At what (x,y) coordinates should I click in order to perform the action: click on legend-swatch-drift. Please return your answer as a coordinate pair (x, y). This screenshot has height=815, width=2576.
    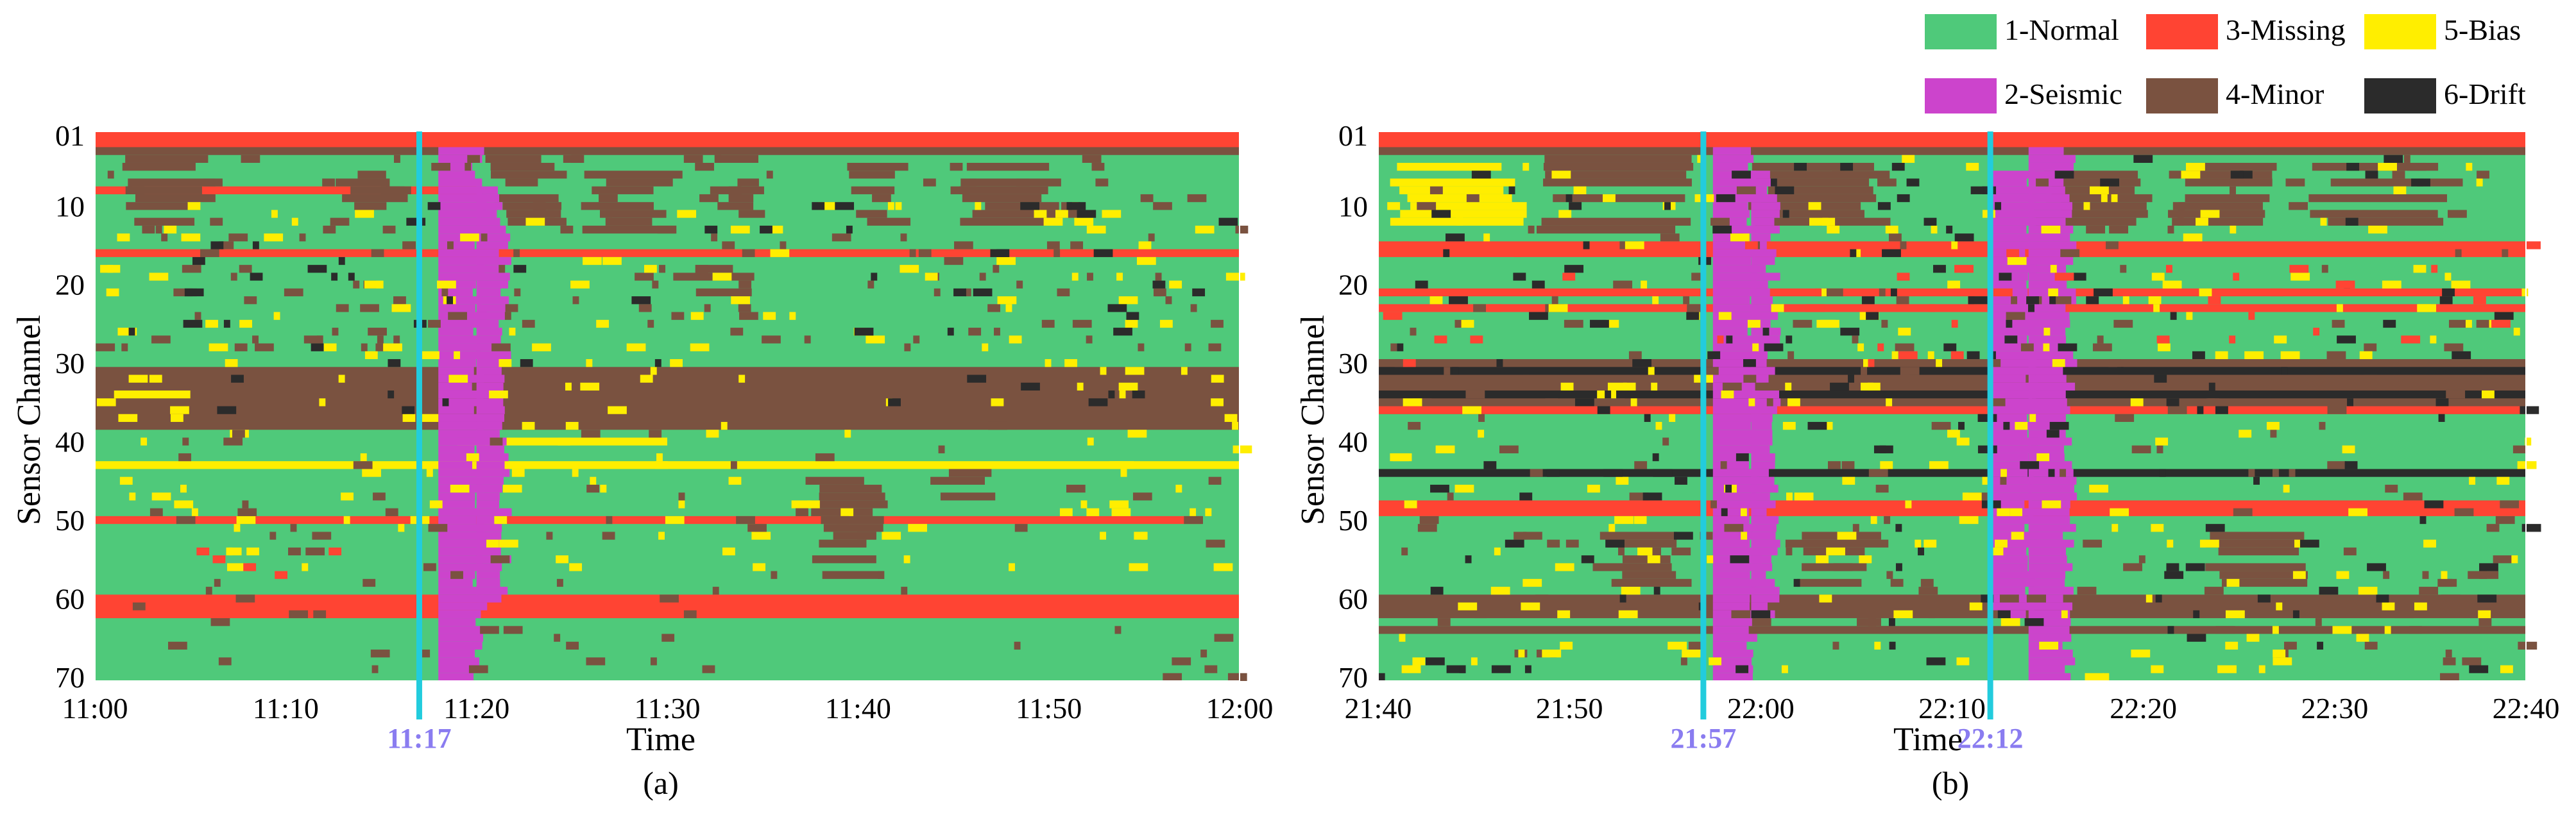
    Looking at the image, I should click on (2400, 96).